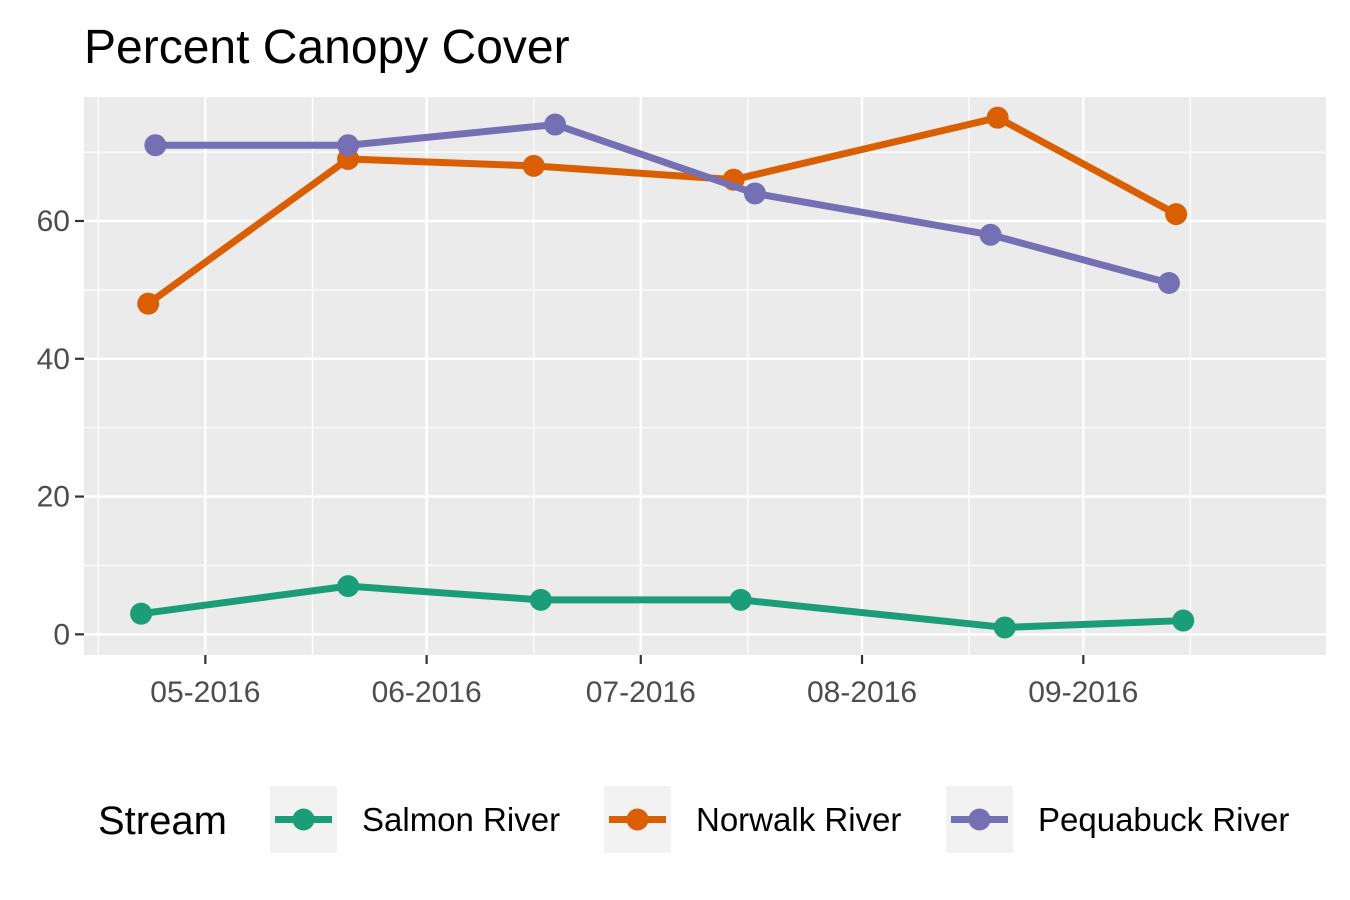 This screenshot has width=1350, height=900. Describe the element at coordinates (327, 47) in the screenshot. I see `chart-title: Percent Canopy Cover` at that location.